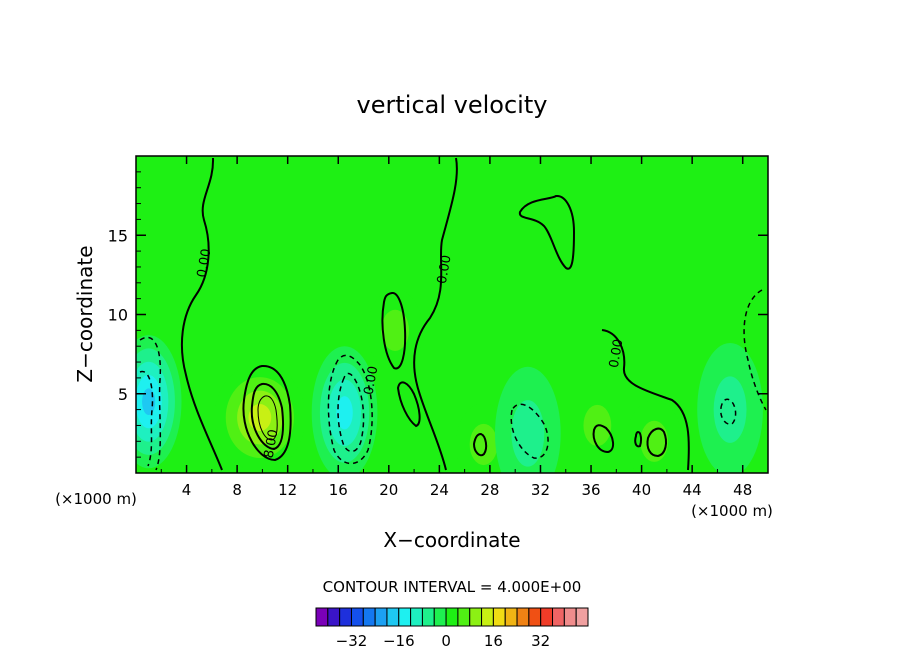 This screenshot has width=904, height=654. I want to click on updraft-contour-center, so click(394, 331).